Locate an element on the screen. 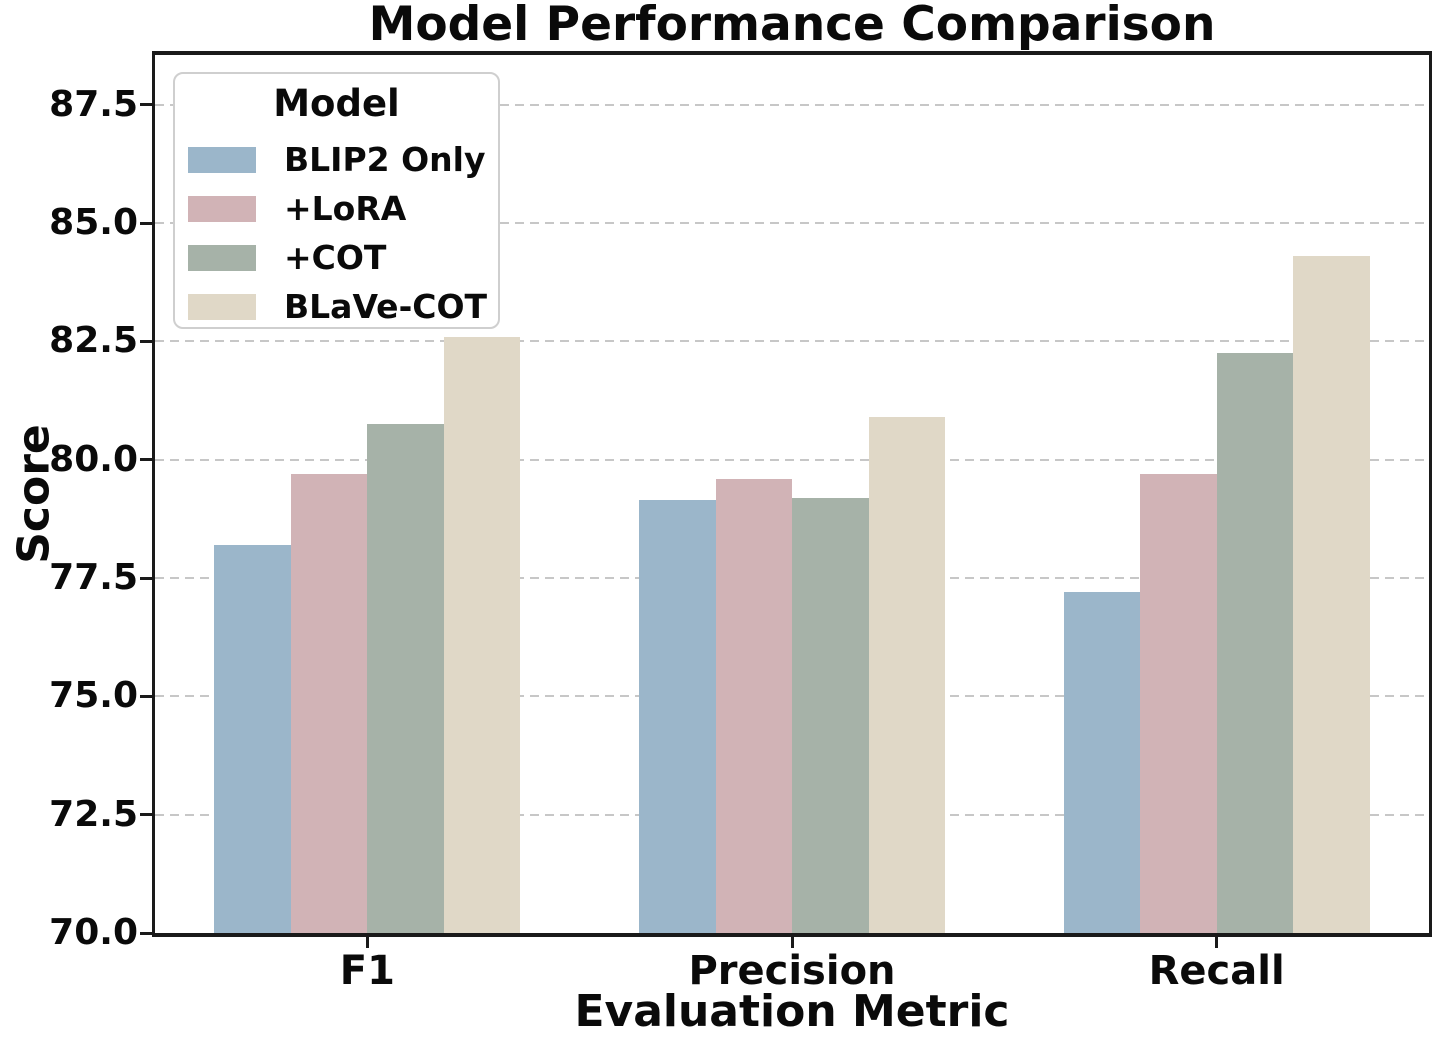 The width and height of the screenshot is (1446, 1037). legend-item-label: BLaVe-COT is located at coordinates (386, 306).